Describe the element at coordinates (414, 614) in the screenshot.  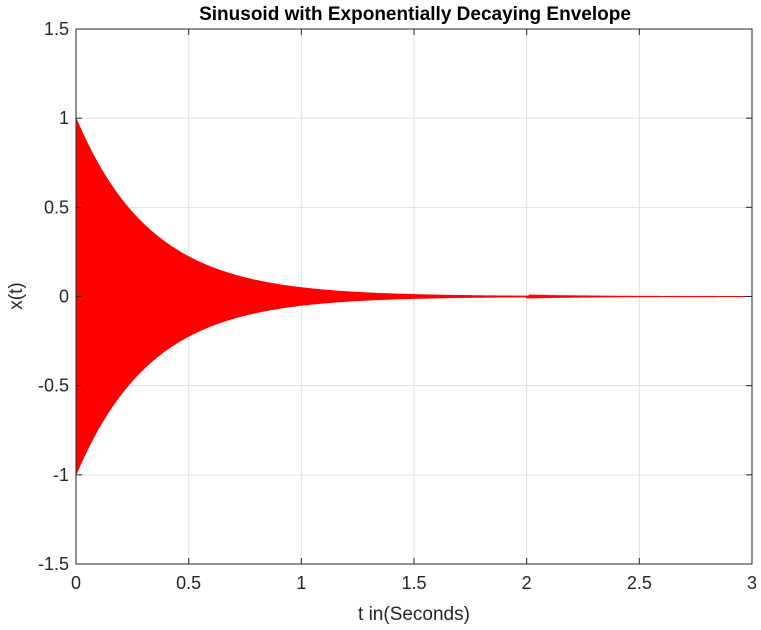
I see `x-axis-label: t in(Seconds)` at that location.